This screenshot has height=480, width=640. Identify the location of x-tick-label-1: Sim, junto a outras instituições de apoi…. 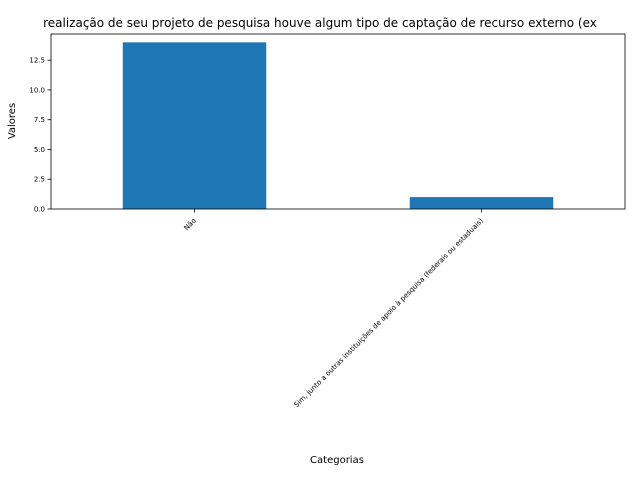
(389, 313).